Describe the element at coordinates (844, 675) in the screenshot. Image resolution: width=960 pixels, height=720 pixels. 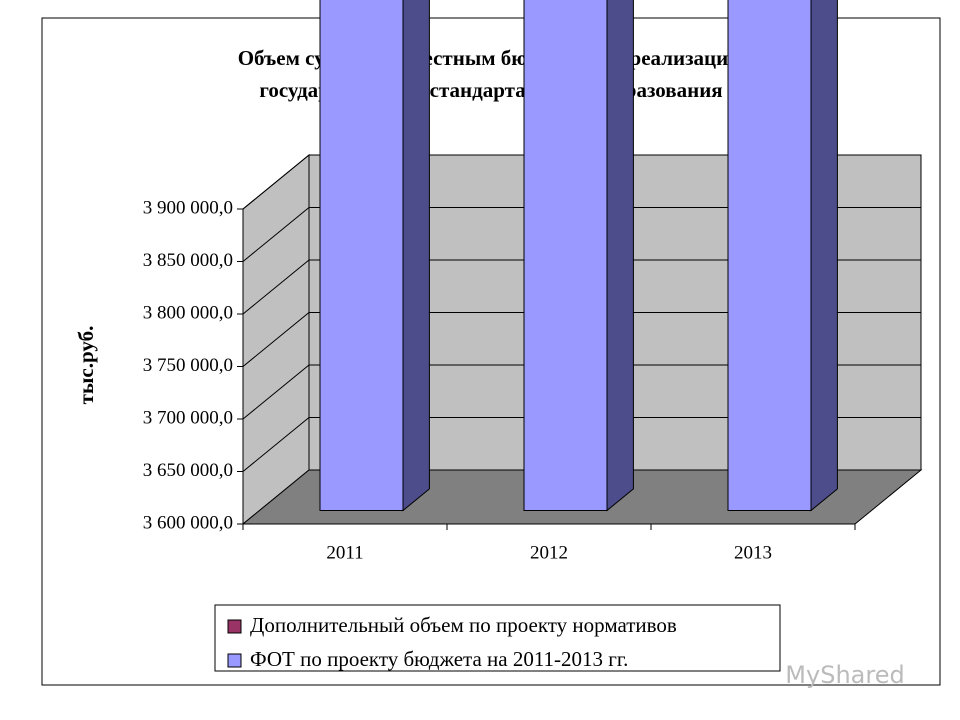
I see `watermark: MyShared` at that location.